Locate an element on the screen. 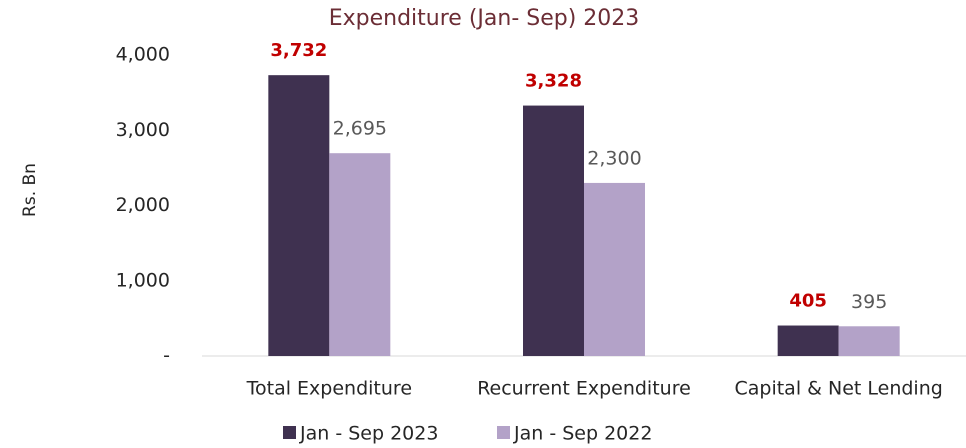  y-tick-label: 2,000 is located at coordinates (143, 205).